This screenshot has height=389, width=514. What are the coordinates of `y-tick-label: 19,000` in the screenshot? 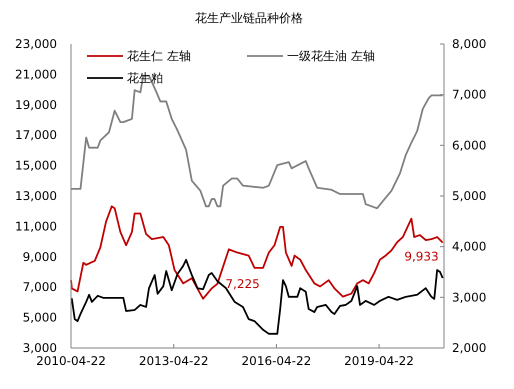 It's located at (36, 105).